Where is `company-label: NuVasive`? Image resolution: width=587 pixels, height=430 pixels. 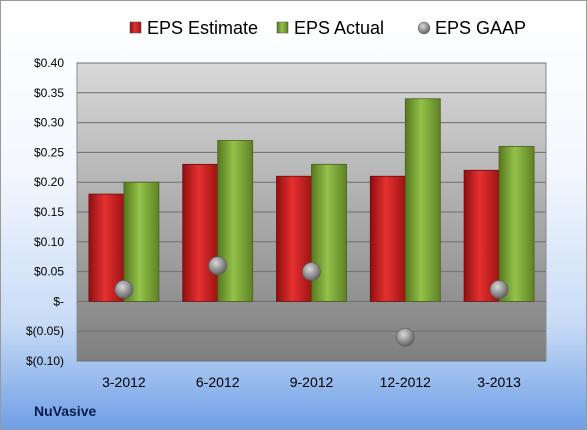
company-label: NuVasive is located at coordinates (65, 411).